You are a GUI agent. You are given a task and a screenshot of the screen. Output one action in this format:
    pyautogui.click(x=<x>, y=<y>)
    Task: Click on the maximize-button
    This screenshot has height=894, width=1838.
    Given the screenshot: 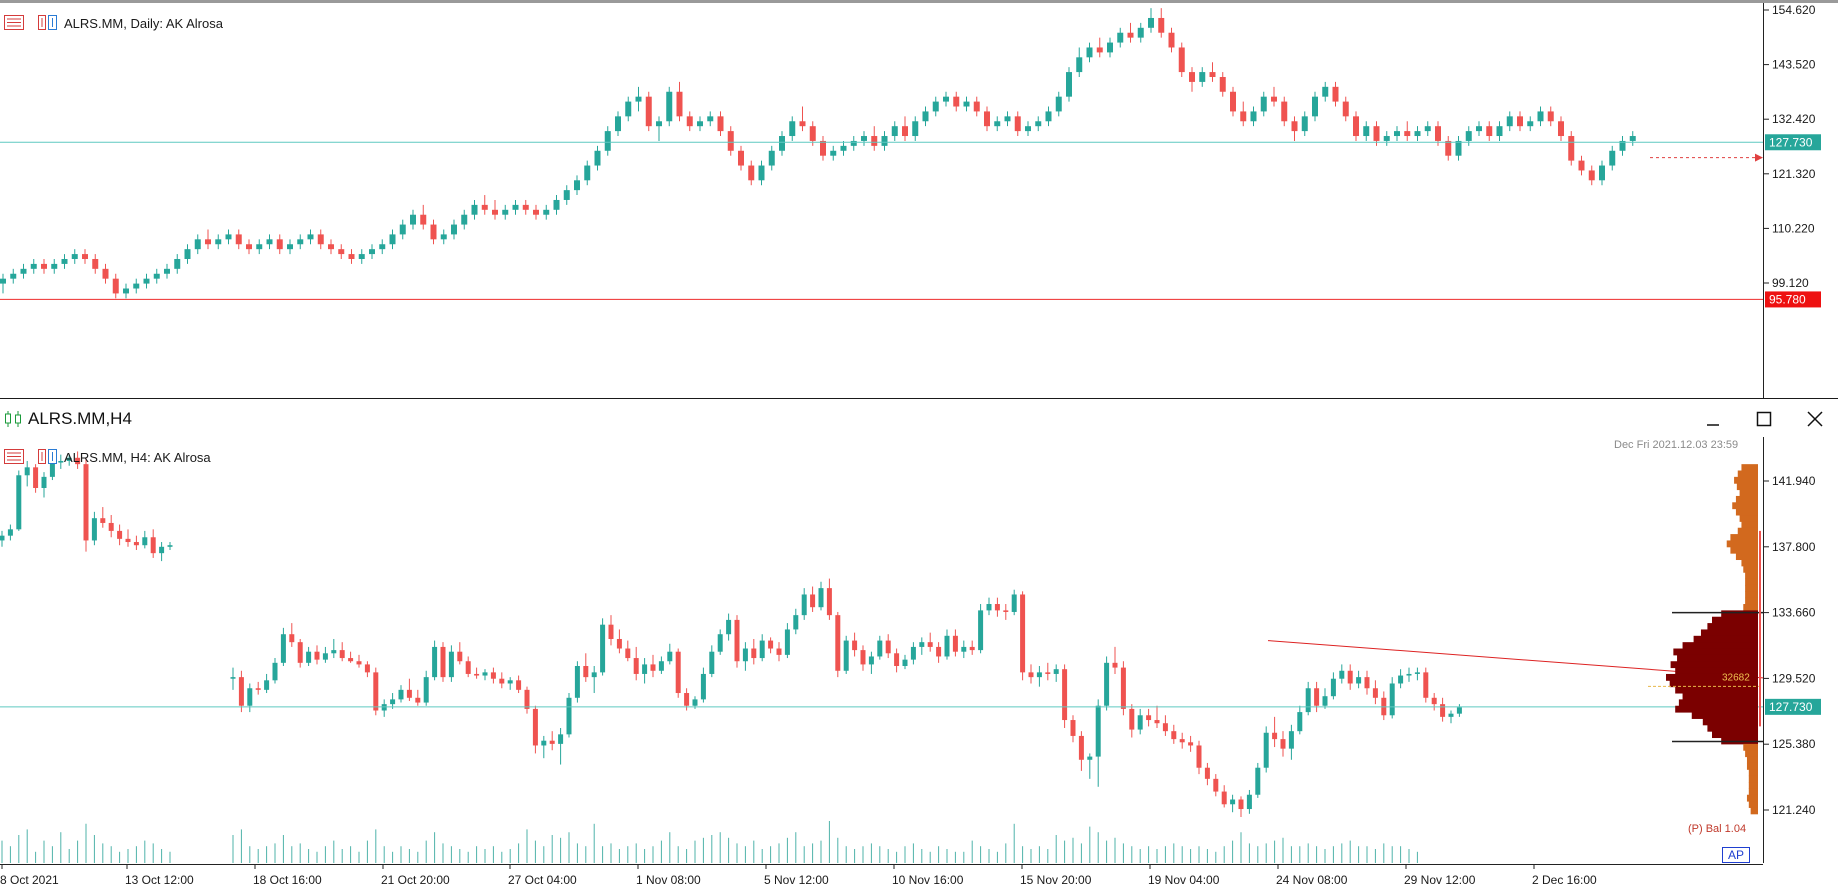 What is the action you would take?
    pyautogui.click(x=1764, y=419)
    